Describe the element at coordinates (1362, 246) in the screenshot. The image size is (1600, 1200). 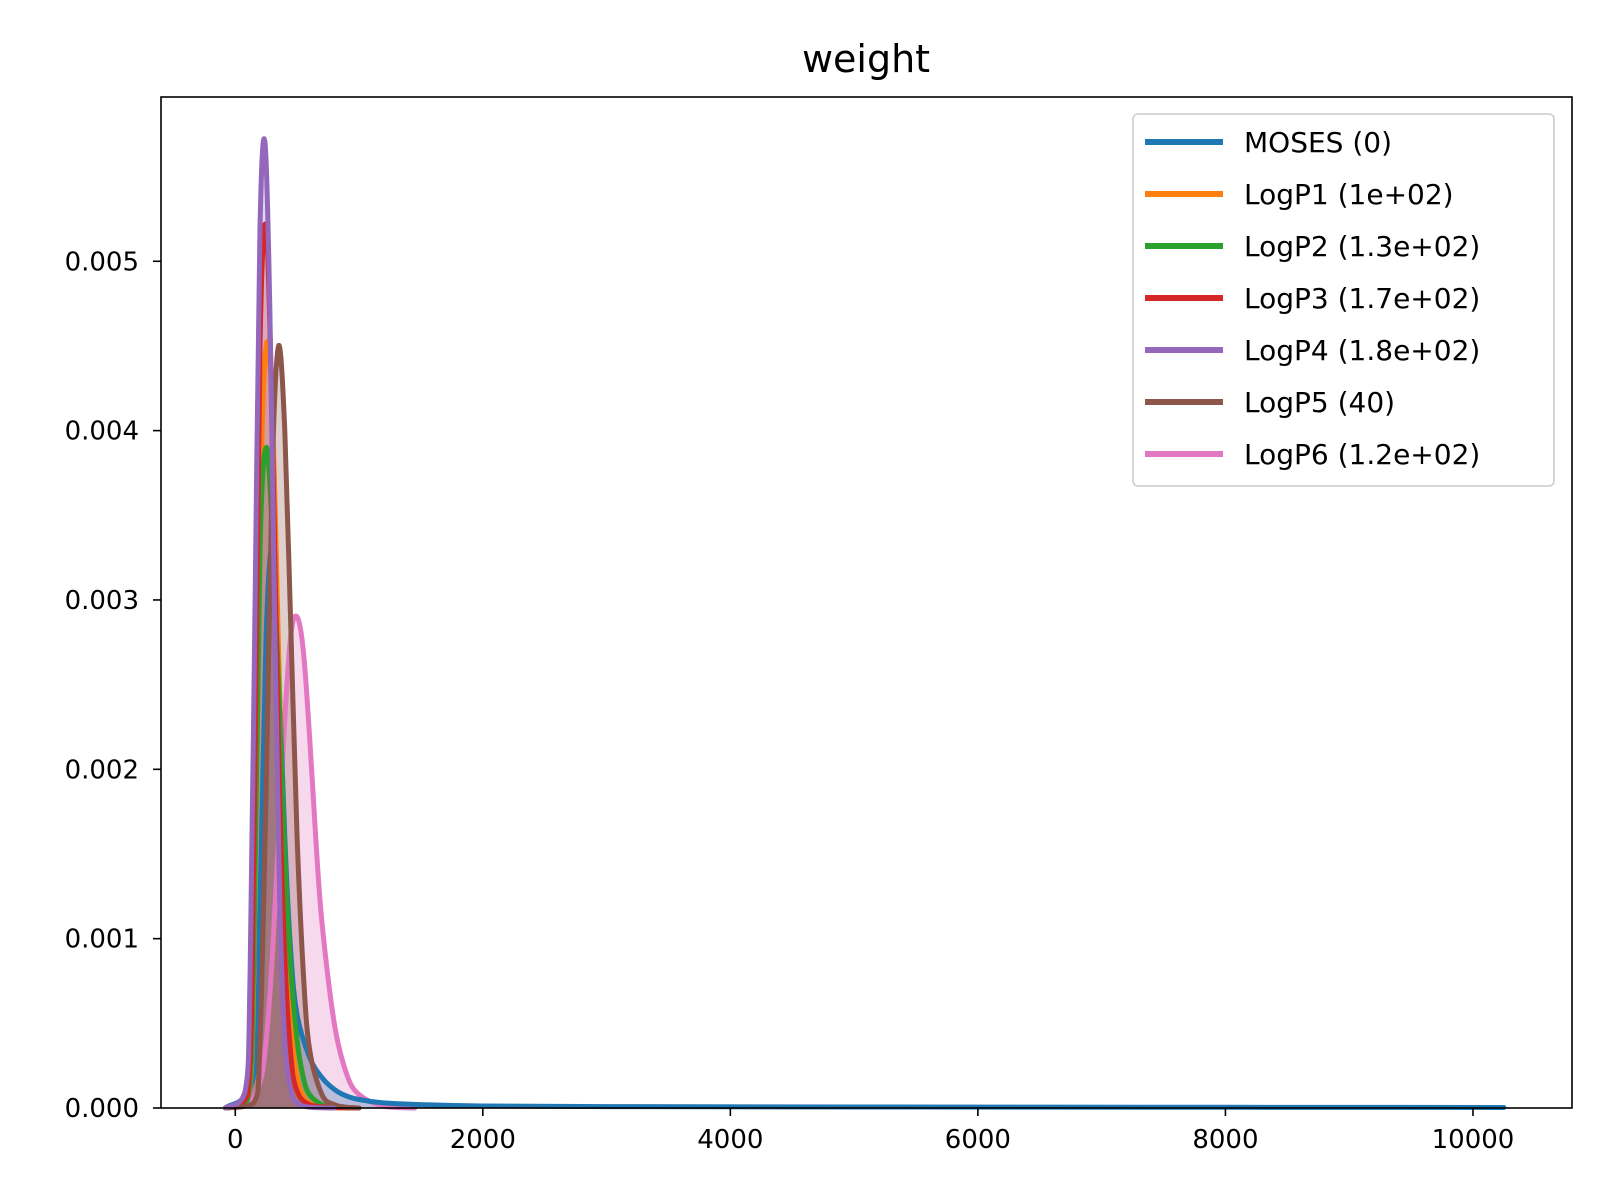
I see `legend-label-2: LogP2 (1.3e+02)` at that location.